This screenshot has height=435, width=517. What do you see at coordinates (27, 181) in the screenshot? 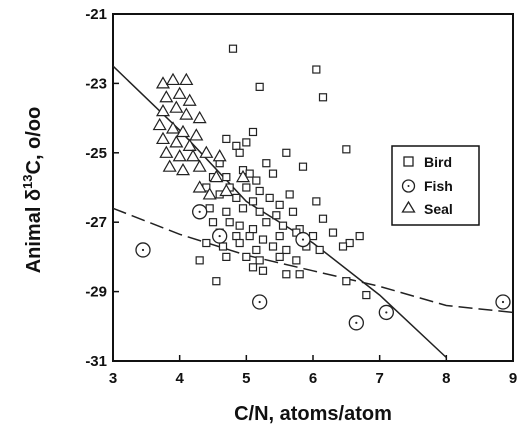
I see `y-axis-title-superscript: 13` at bounding box center [27, 181].